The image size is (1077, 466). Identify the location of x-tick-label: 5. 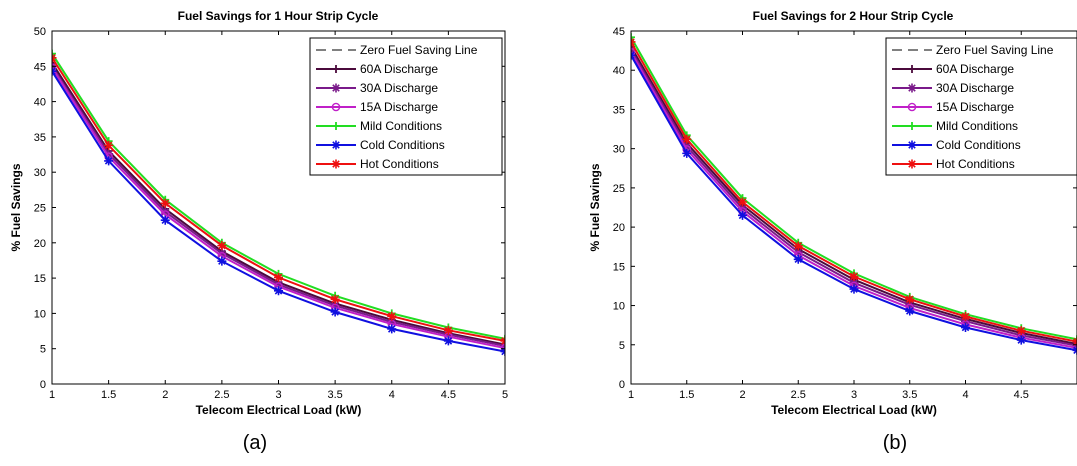
(505, 395).